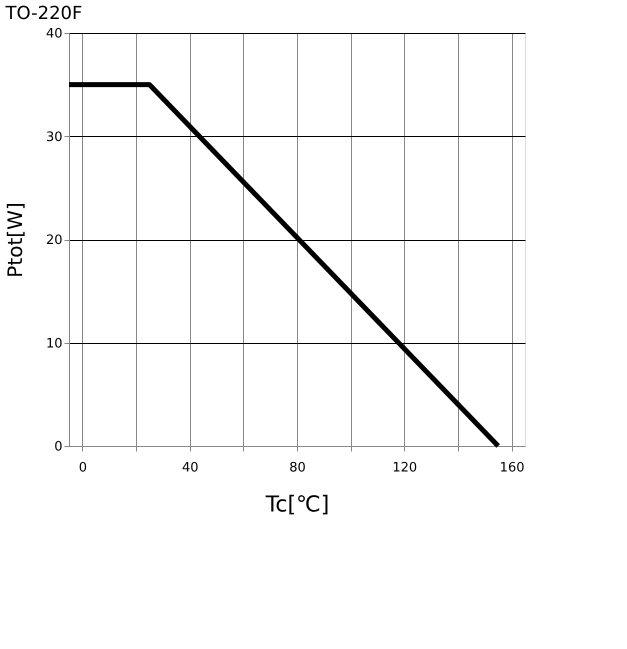 This screenshot has height=649, width=627. Describe the element at coordinates (54, 137) in the screenshot. I see `y-tick-label: 30` at that location.